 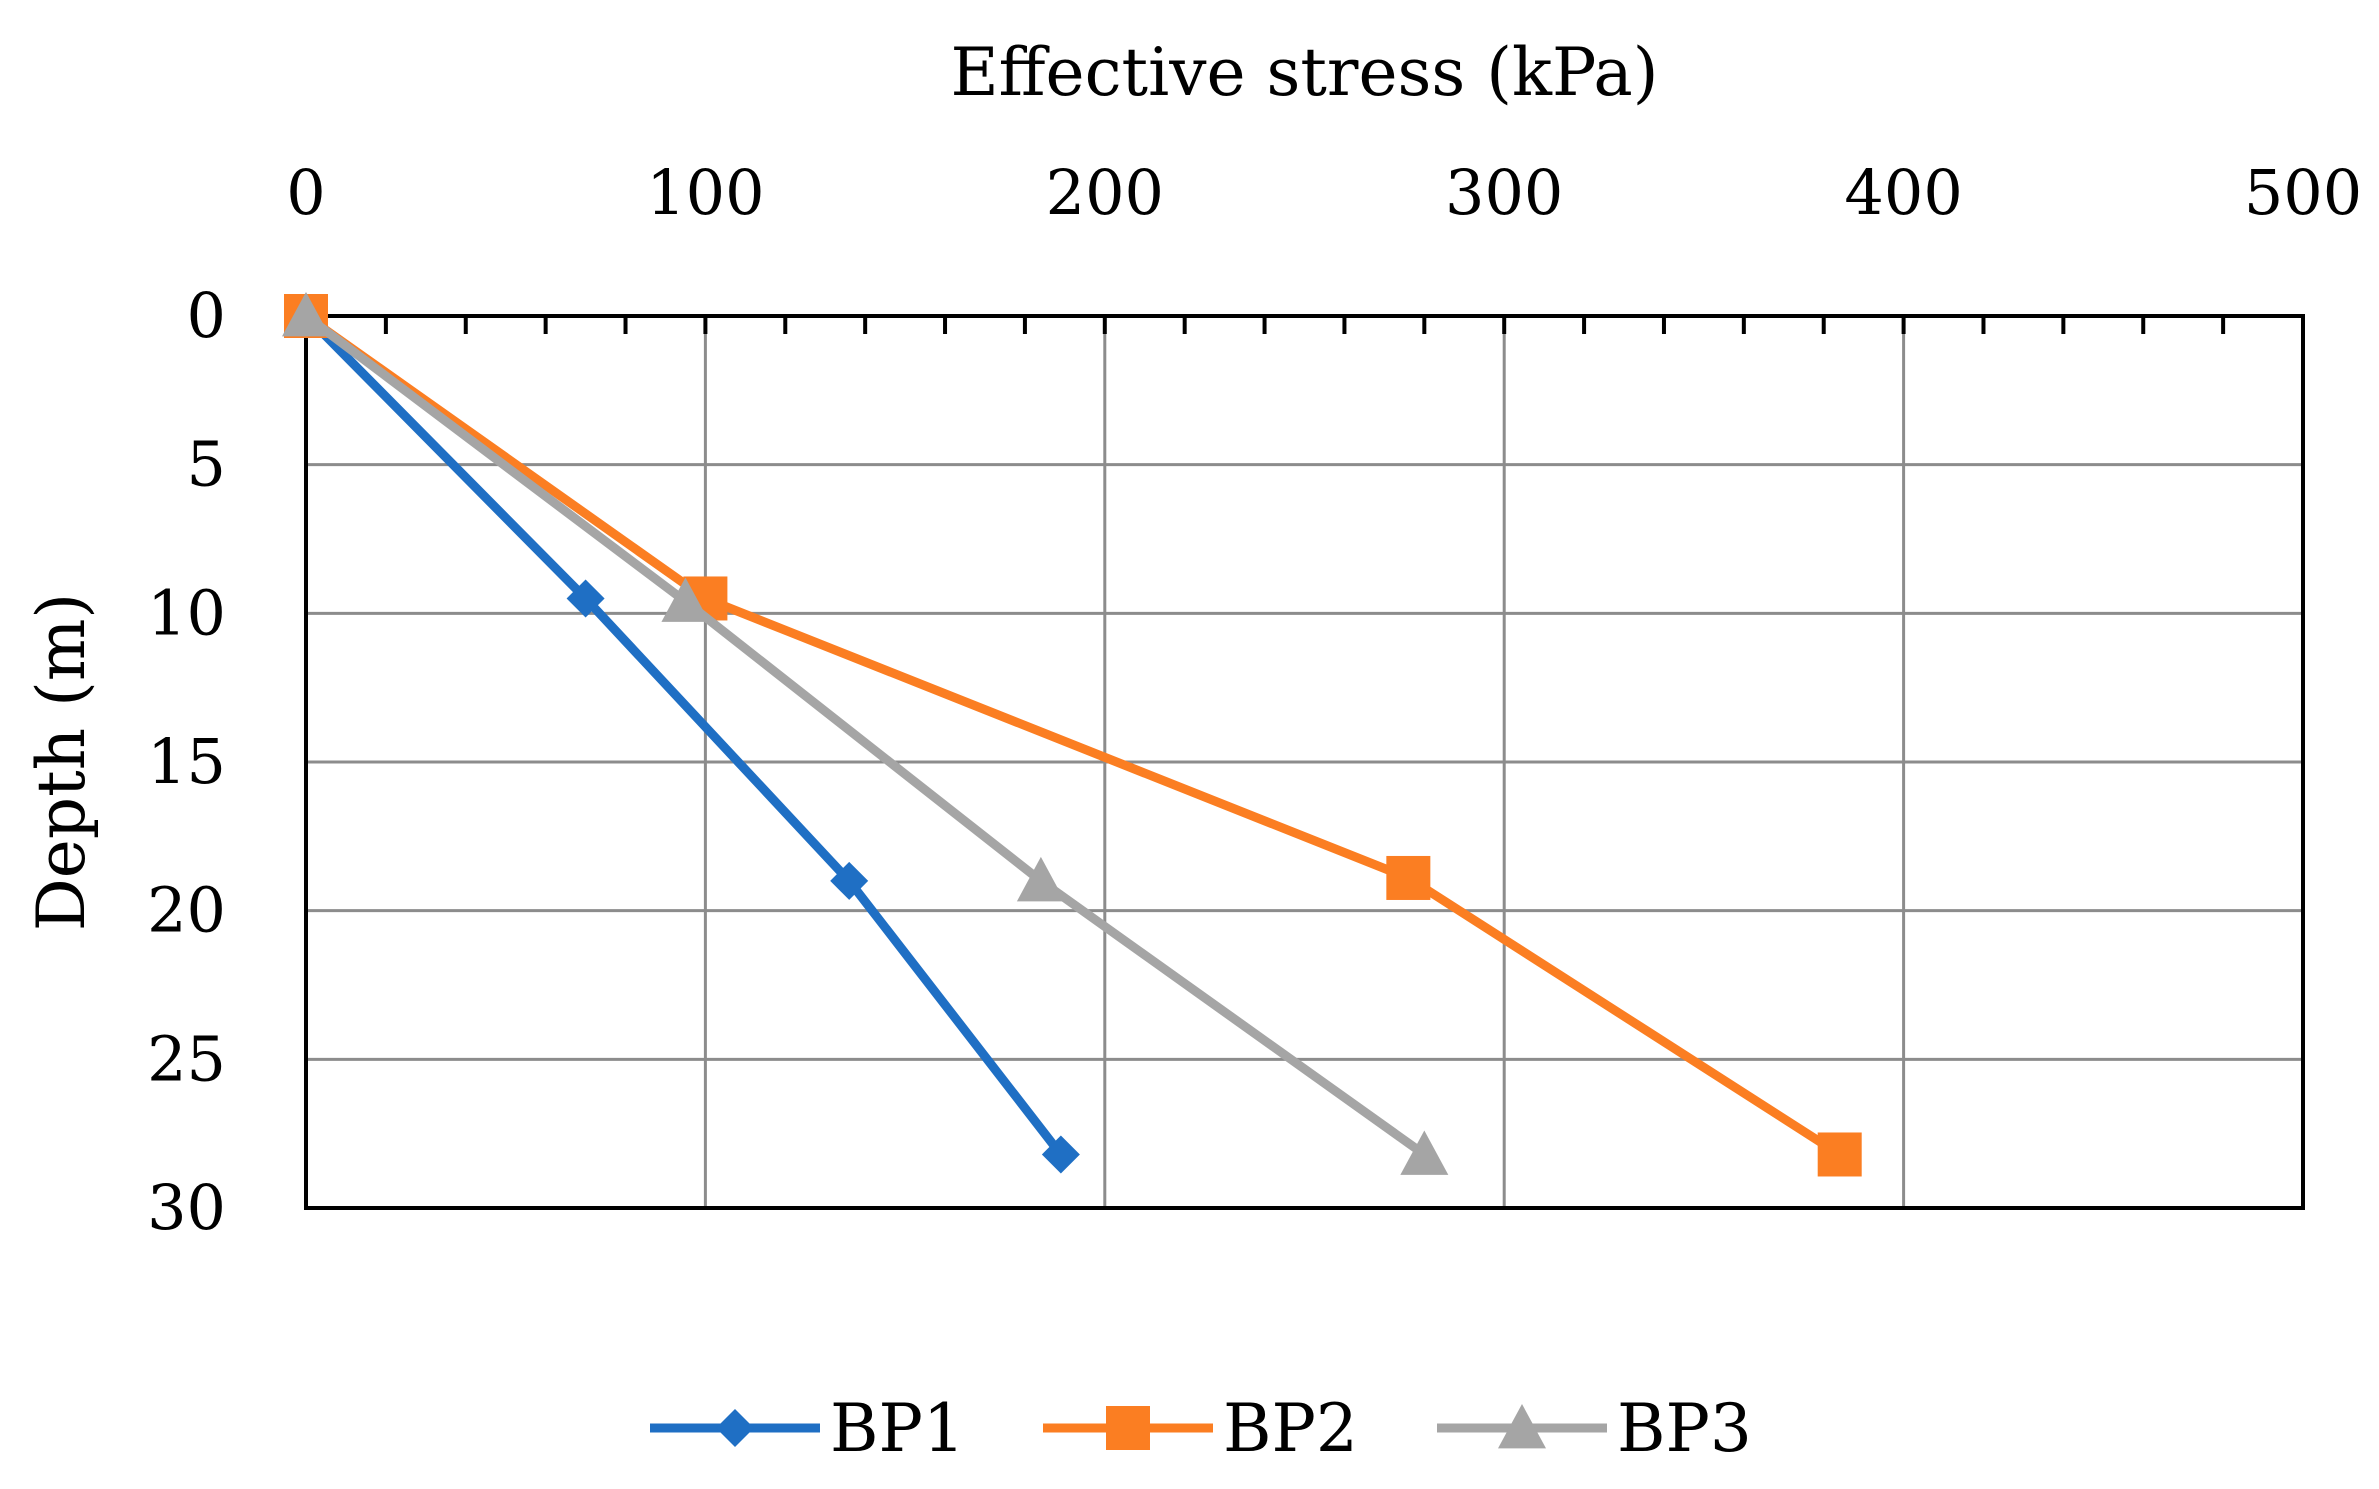 I want to click on y-tick-label: 5, so click(x=206, y=464).